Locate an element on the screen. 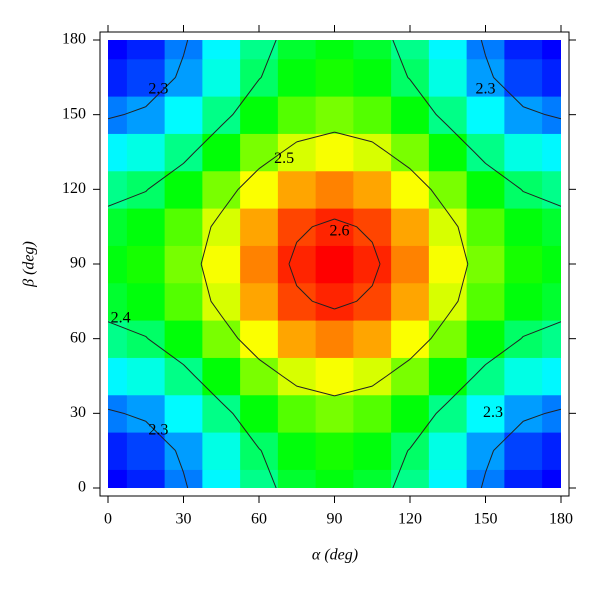 The height and width of the screenshot is (596, 600). contour-label: 2.6 is located at coordinates (340, 230).